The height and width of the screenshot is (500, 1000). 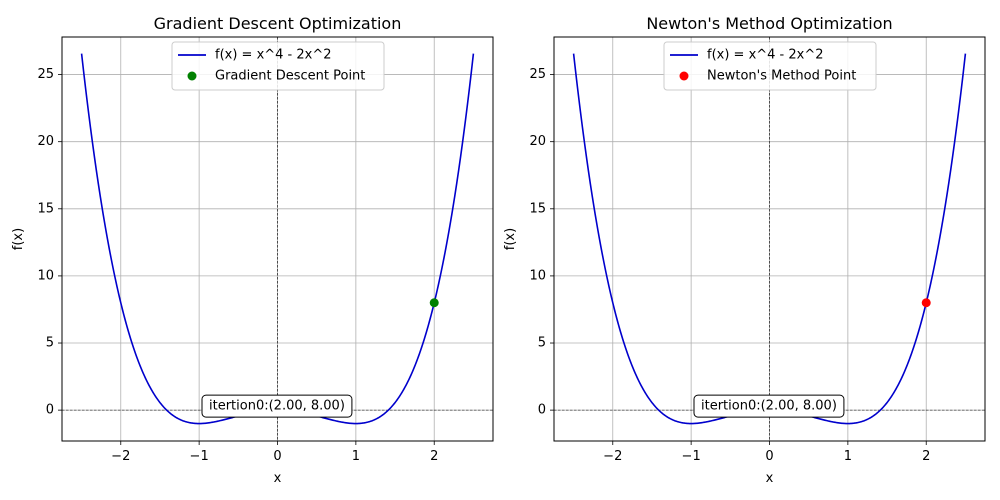 I want to click on legend: f(x) = x^4 - 2x^2 Gradient Descent Point, so click(x=278, y=66).